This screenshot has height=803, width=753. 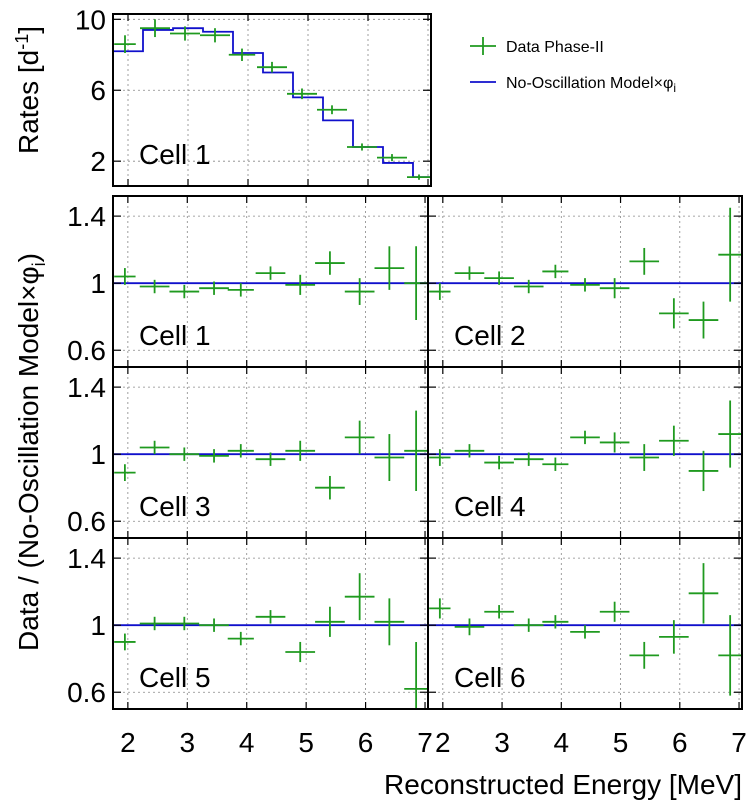 I want to click on panel-ratio-2: Cell 2, so click(x=585, y=281).